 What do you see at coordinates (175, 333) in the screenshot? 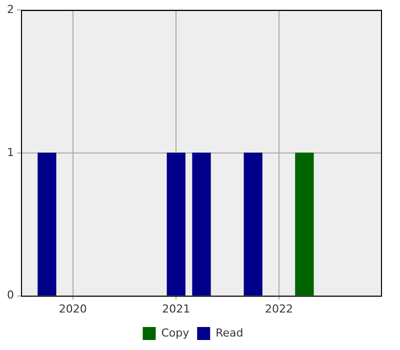
I see `legend-label: Copy` at bounding box center [175, 333].